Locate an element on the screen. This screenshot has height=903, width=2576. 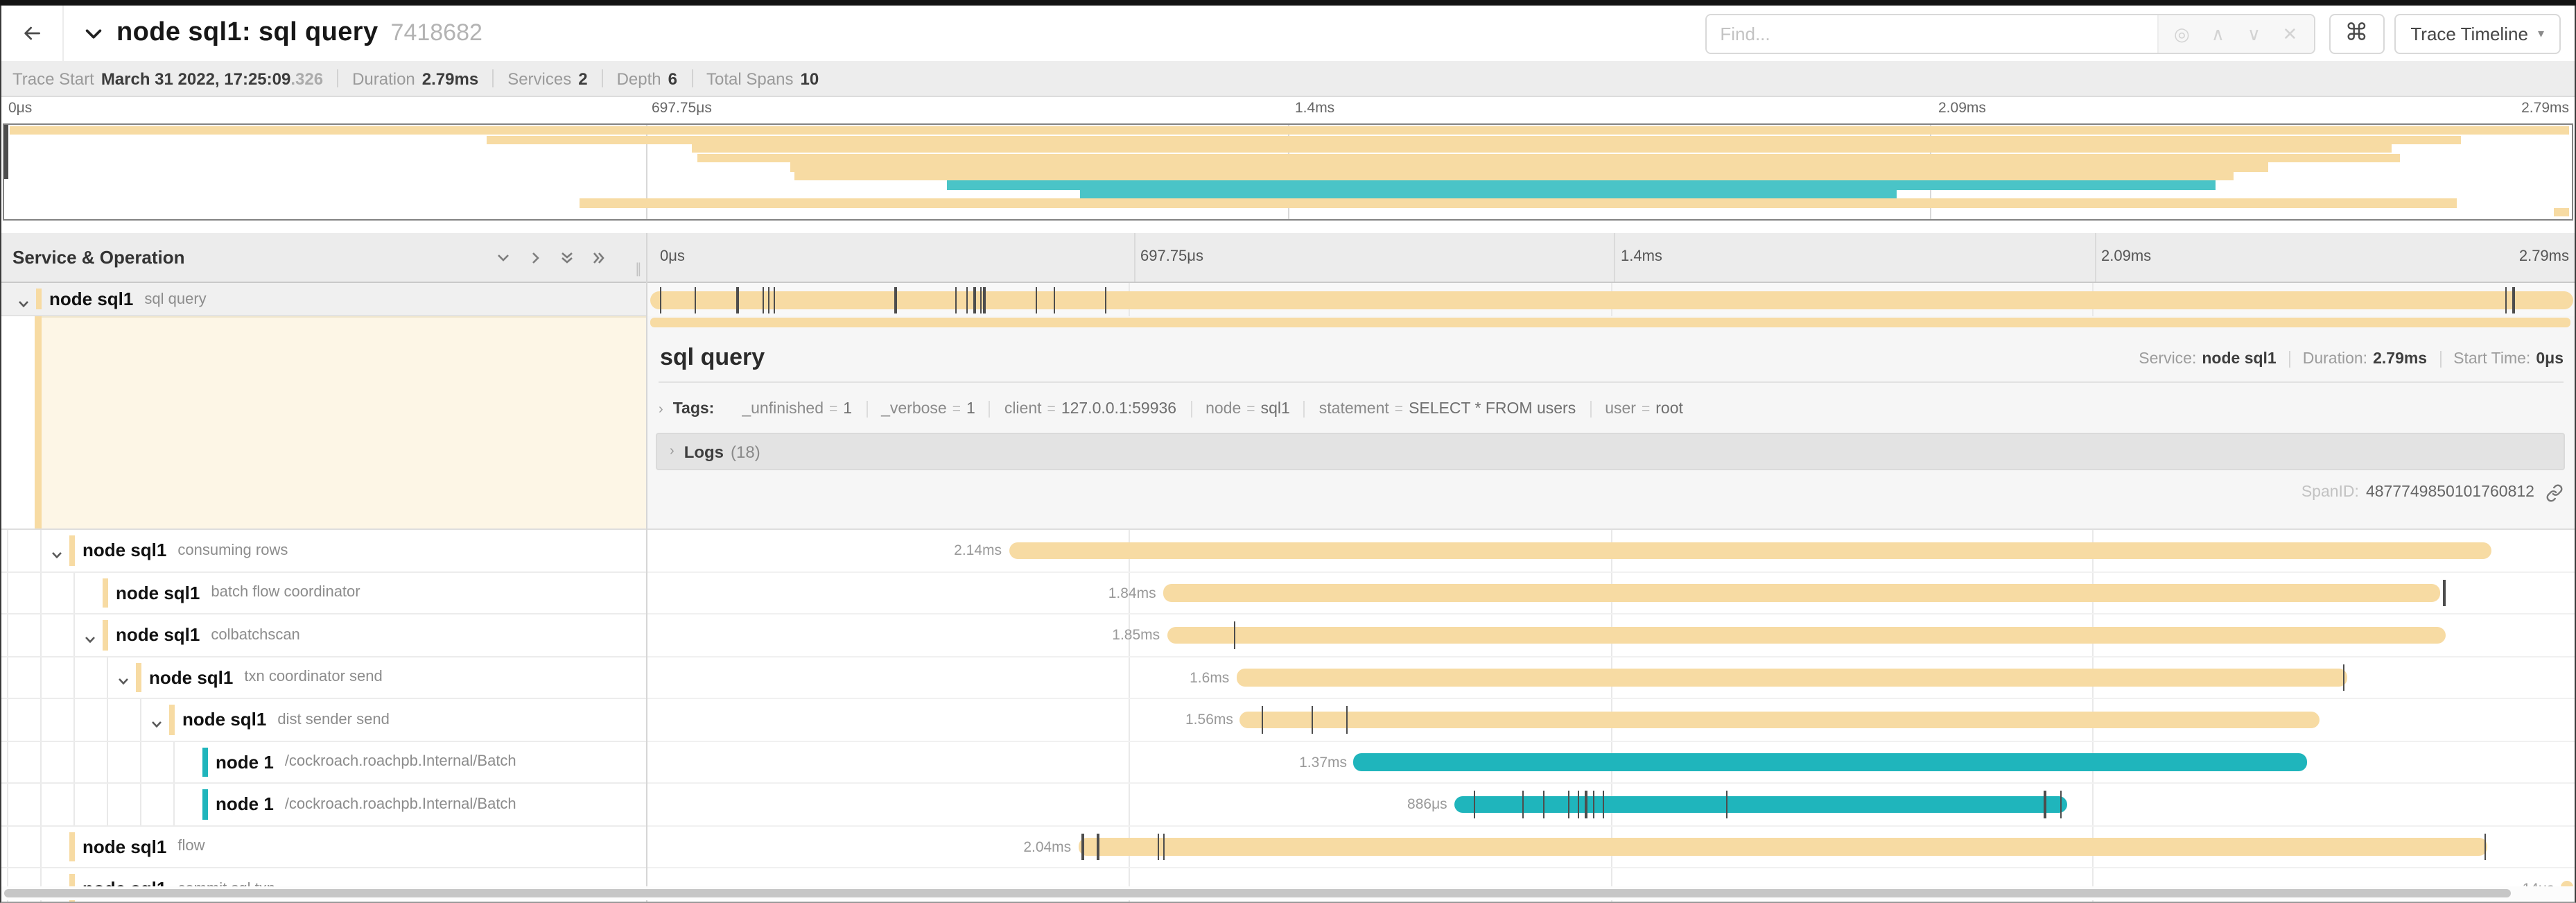
summary-item-value: 10 is located at coordinates (809, 78).